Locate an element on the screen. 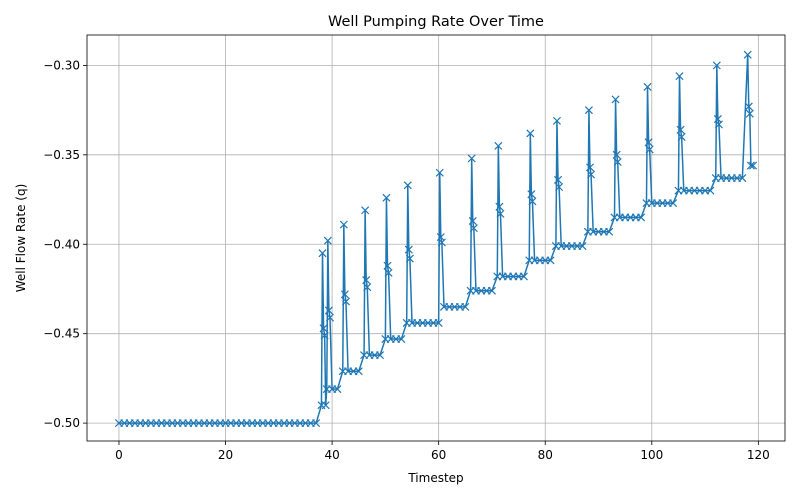 The height and width of the screenshot is (500, 800). x-tick-label: 120 is located at coordinates (758, 455).